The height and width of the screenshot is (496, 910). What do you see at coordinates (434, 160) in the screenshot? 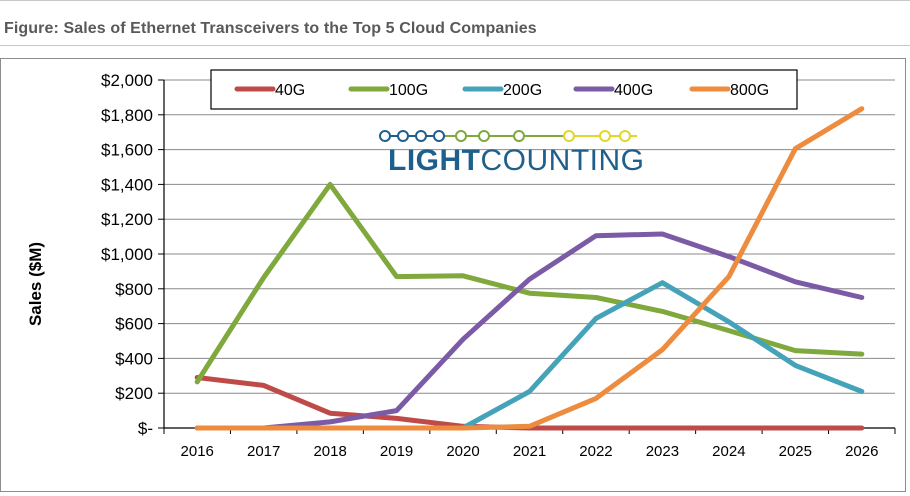
I see `logo-bold-text: LIGHT` at bounding box center [434, 160].